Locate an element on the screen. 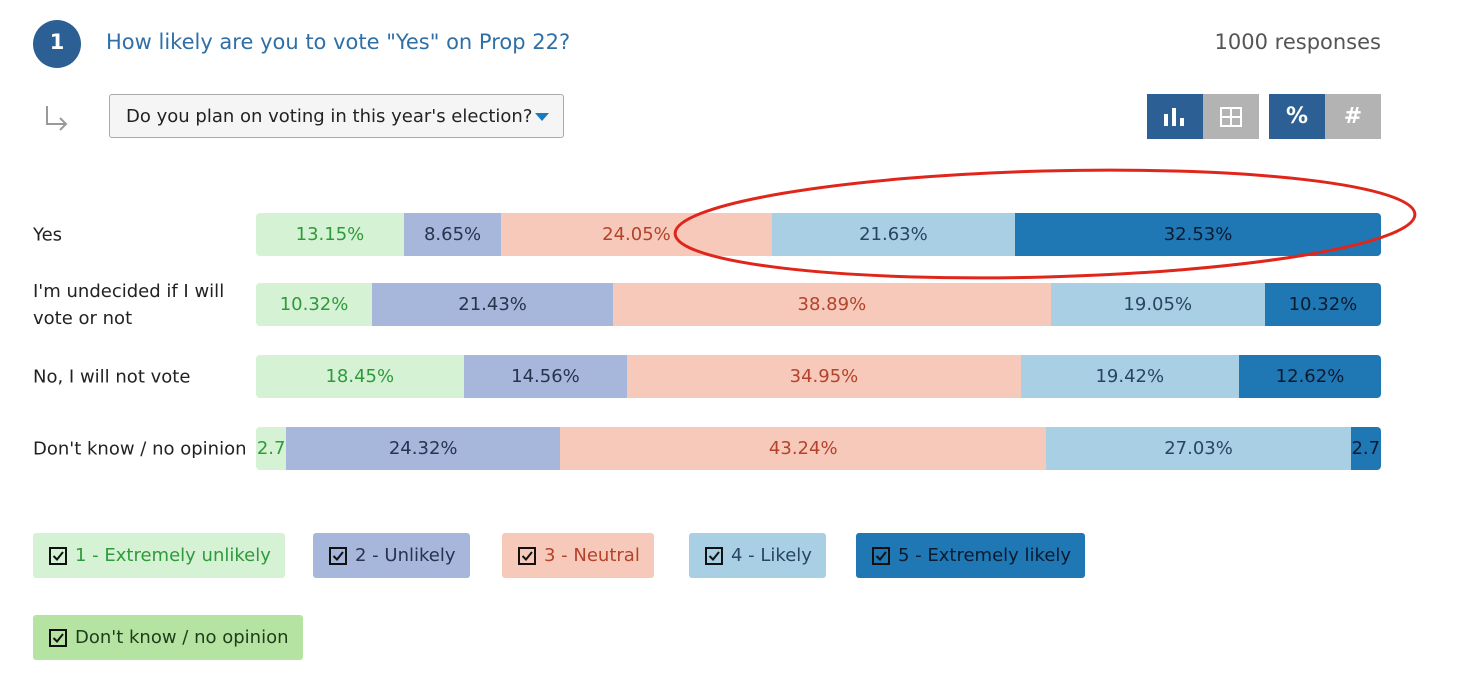 This screenshot has width=1460, height=688. row-label: I'm undecided if I will vote or not is located at coordinates (129, 304).